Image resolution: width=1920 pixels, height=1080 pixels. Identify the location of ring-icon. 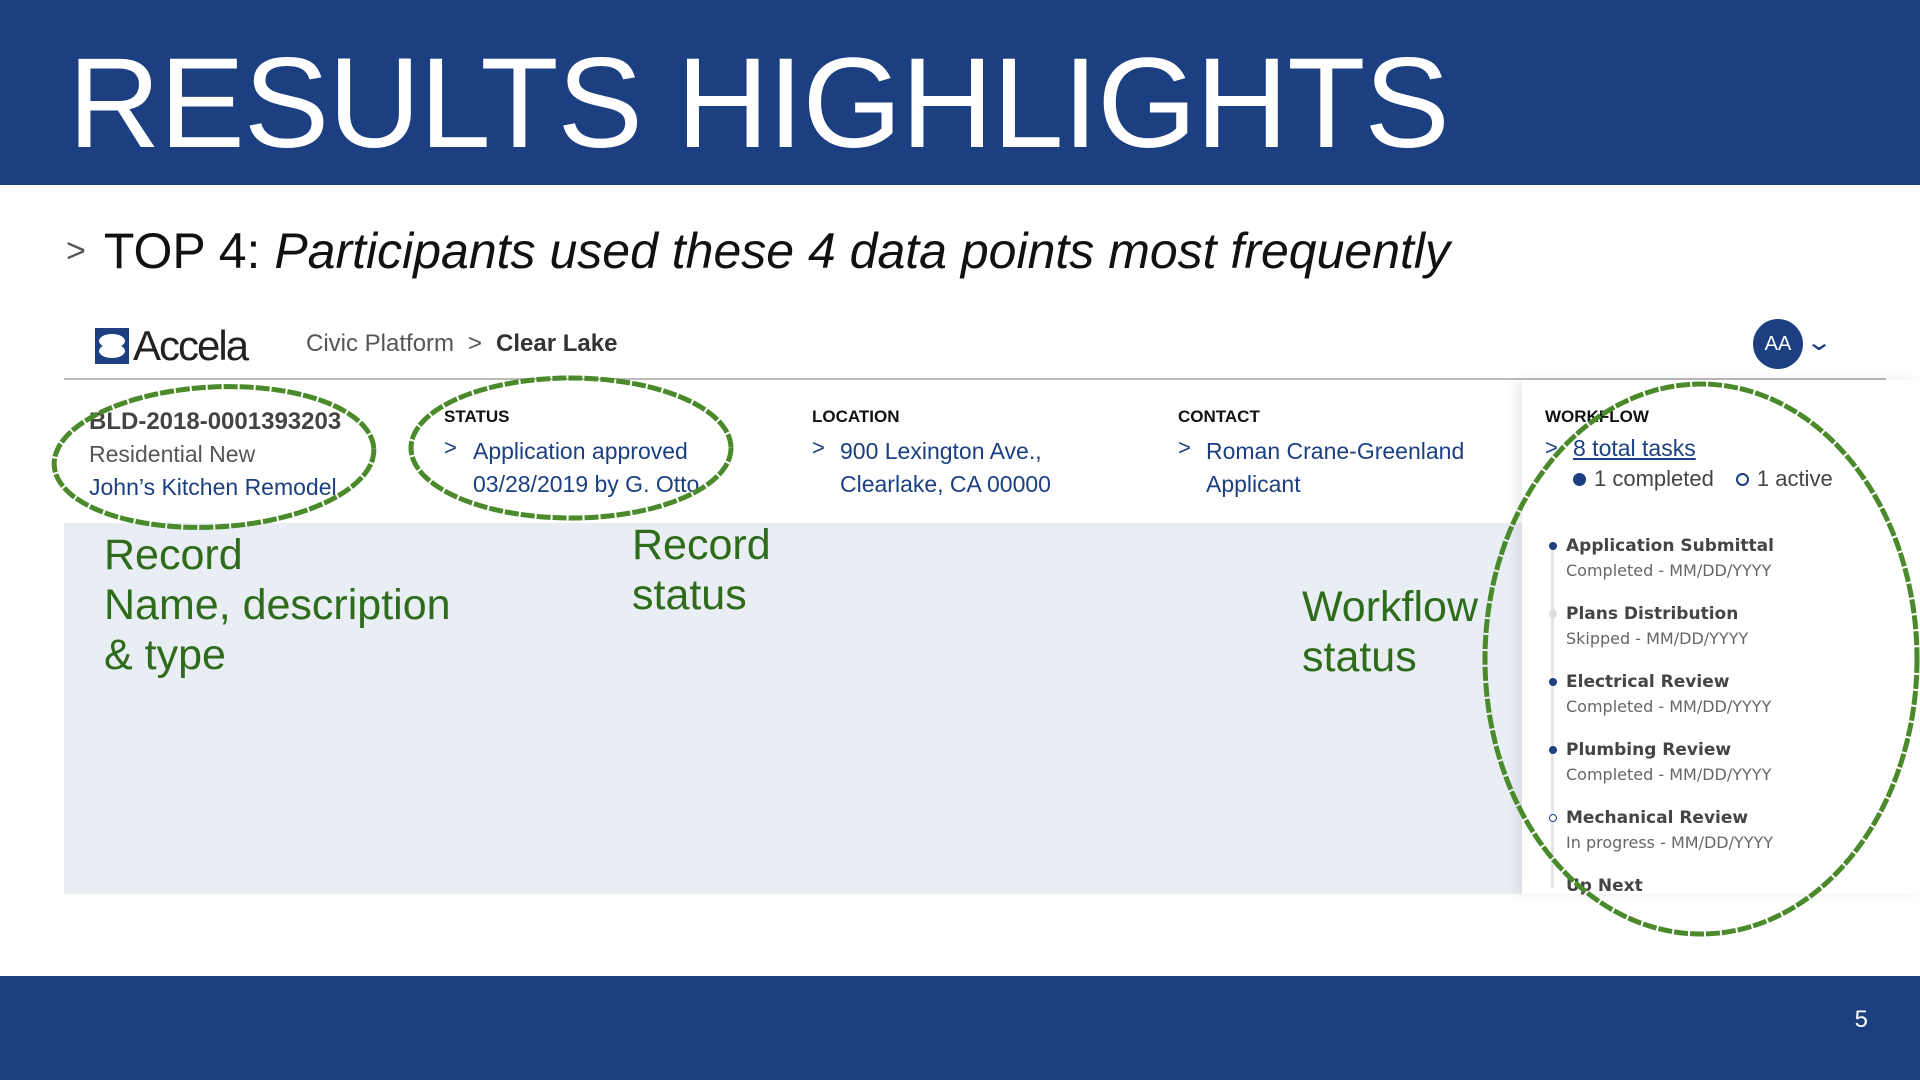
(1742, 479).